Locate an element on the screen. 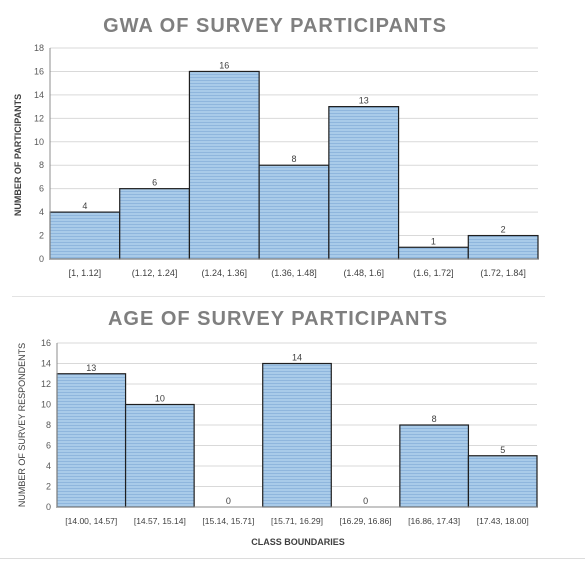 This screenshot has height=562, width=585. gwa-data-label: 1 is located at coordinates (433, 241).